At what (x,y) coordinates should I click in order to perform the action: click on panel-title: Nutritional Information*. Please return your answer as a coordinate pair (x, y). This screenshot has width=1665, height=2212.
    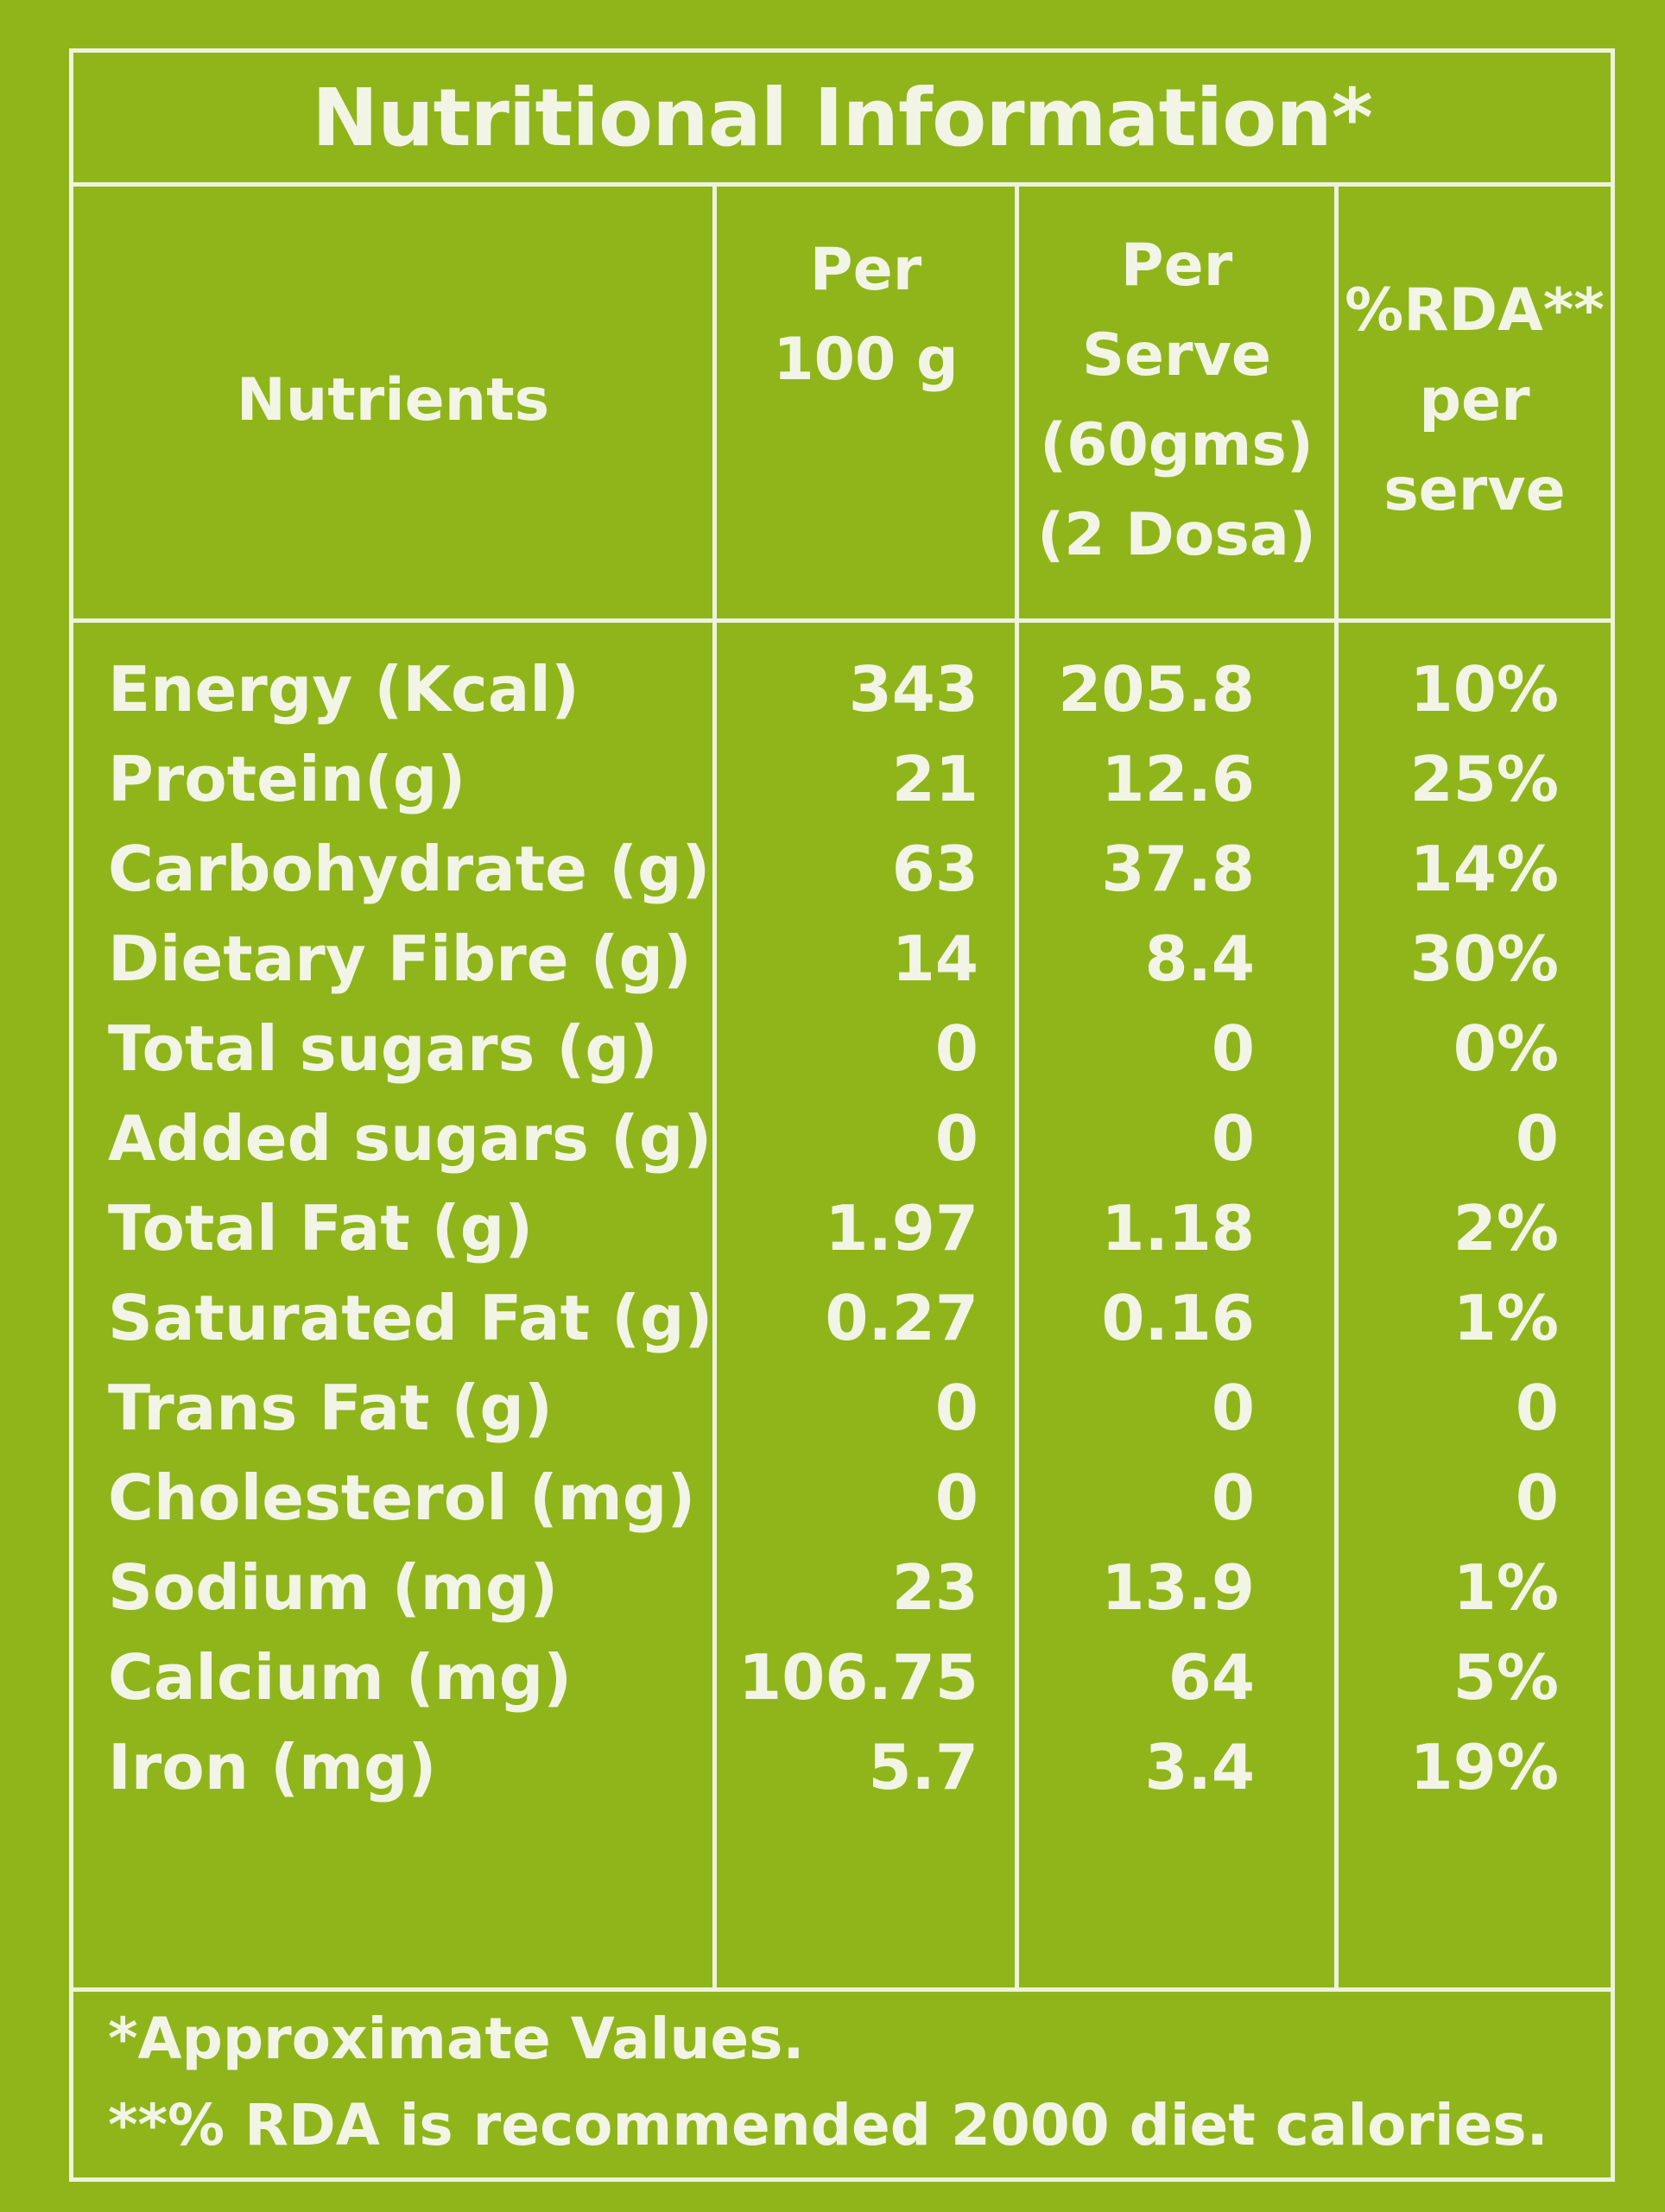
    Looking at the image, I should click on (842, 120).